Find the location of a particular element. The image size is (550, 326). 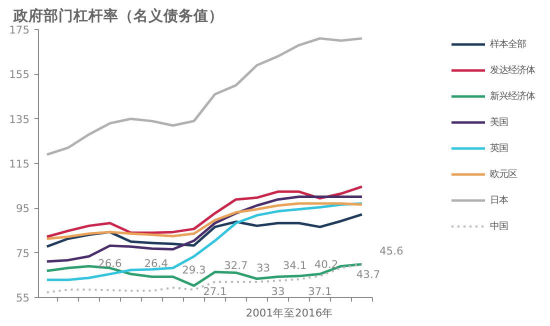

y-tick-label: 175 is located at coordinates (19, 30).